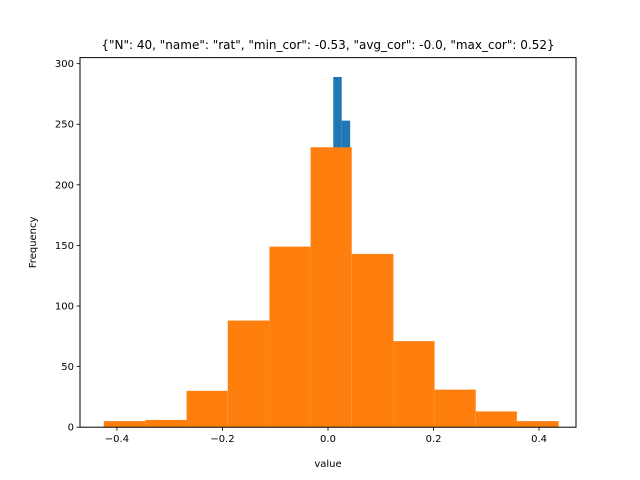 Image resolution: width=640 pixels, height=480 pixels. Describe the element at coordinates (327, 464) in the screenshot. I see `x-axis-label: value` at that location.